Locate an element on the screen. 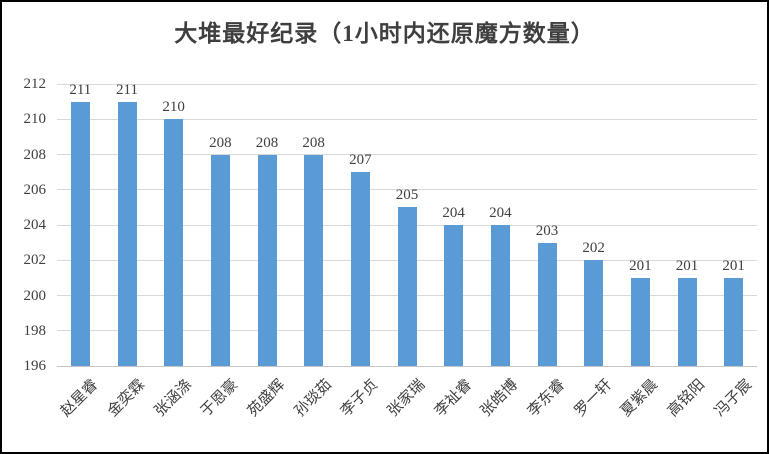  y-tick-label: 208 is located at coordinates (35, 154).